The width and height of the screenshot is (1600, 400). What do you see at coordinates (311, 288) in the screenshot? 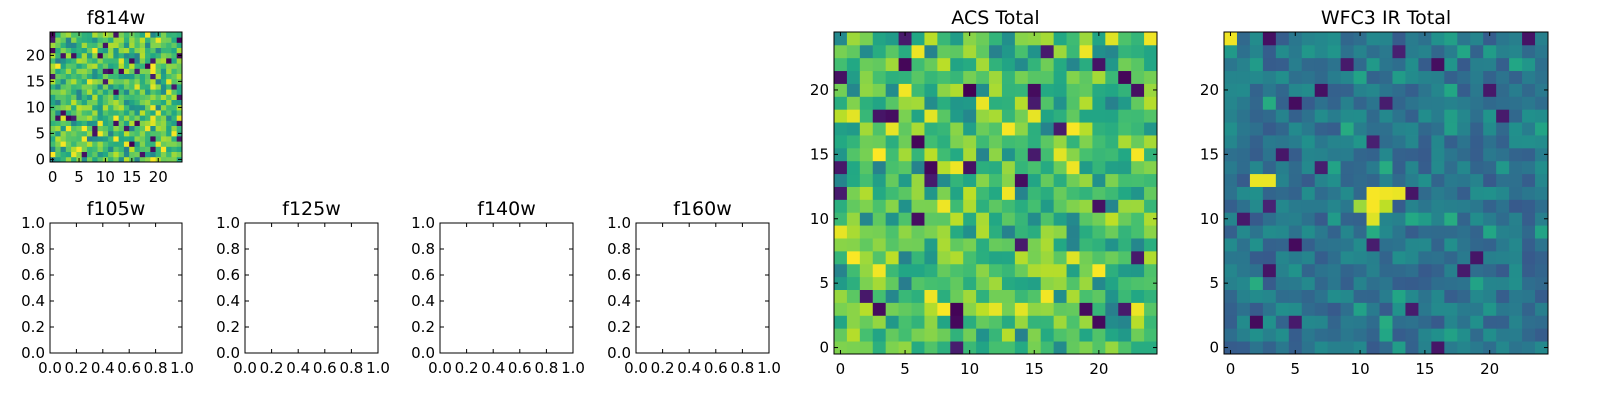
I see `axes-frame` at bounding box center [311, 288].